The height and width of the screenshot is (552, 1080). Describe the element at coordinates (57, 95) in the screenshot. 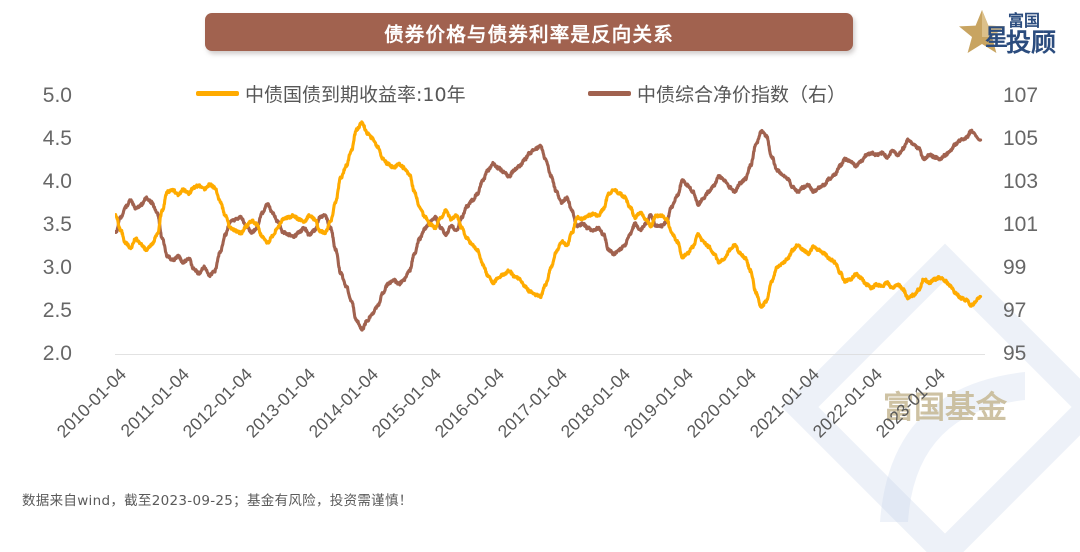

I see `y-tick-left: 5.0` at that location.